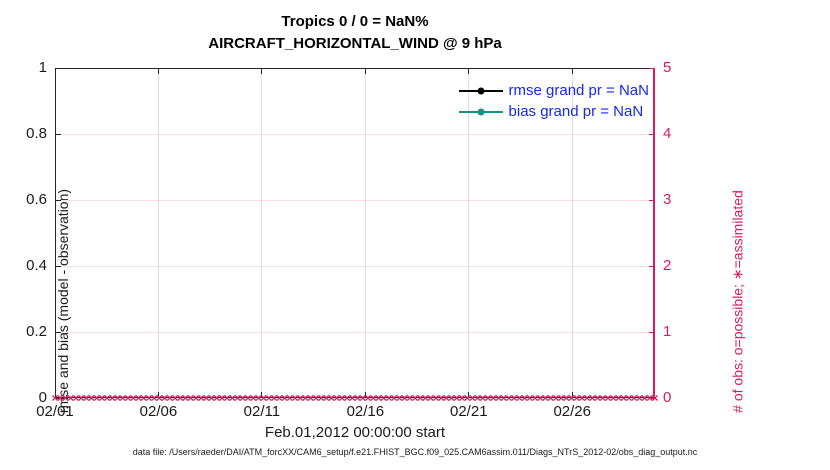 The width and height of the screenshot is (830, 470). What do you see at coordinates (667, 133) in the screenshot?
I see `right-axis-tick-label: 4` at bounding box center [667, 133].